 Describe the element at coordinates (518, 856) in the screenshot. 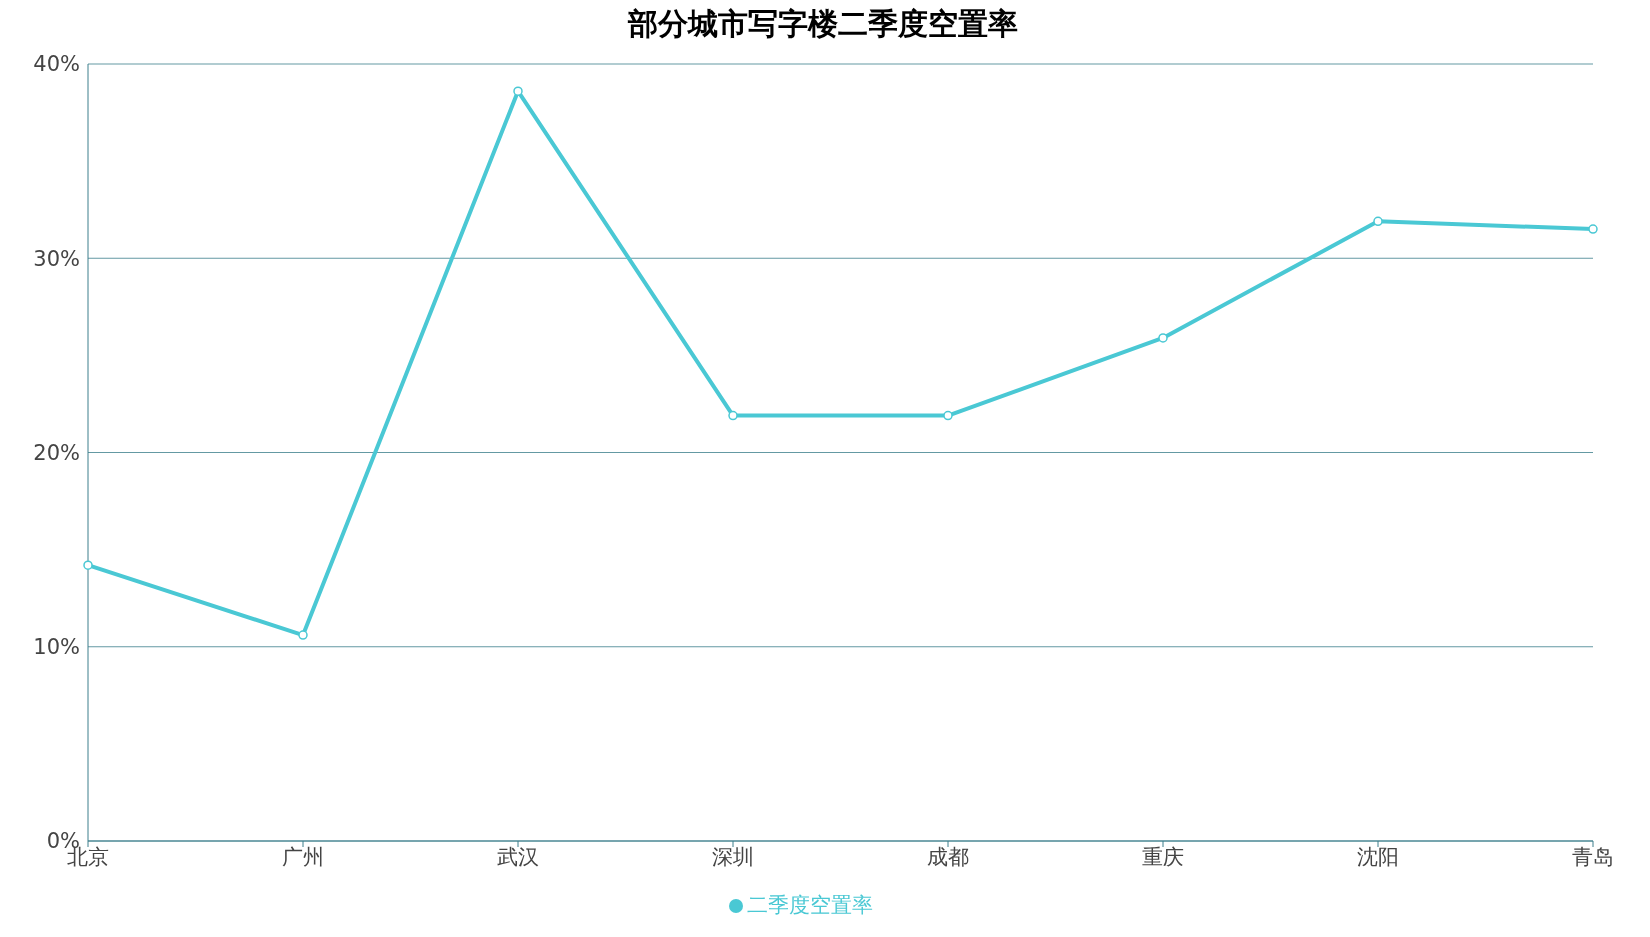

I see `x-tick-label: 武汉` at that location.